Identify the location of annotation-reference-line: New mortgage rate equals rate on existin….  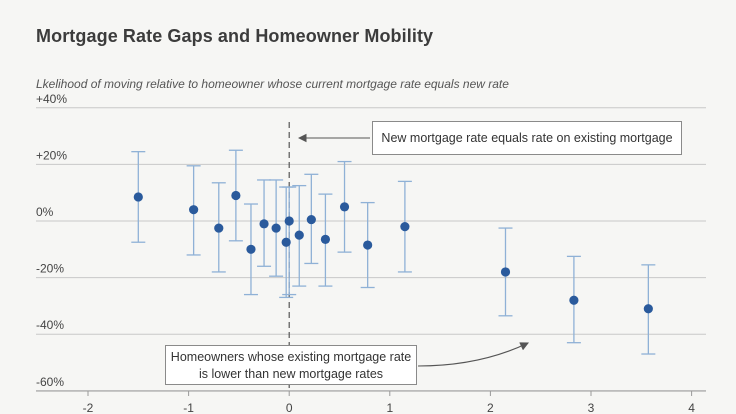
(527, 138).